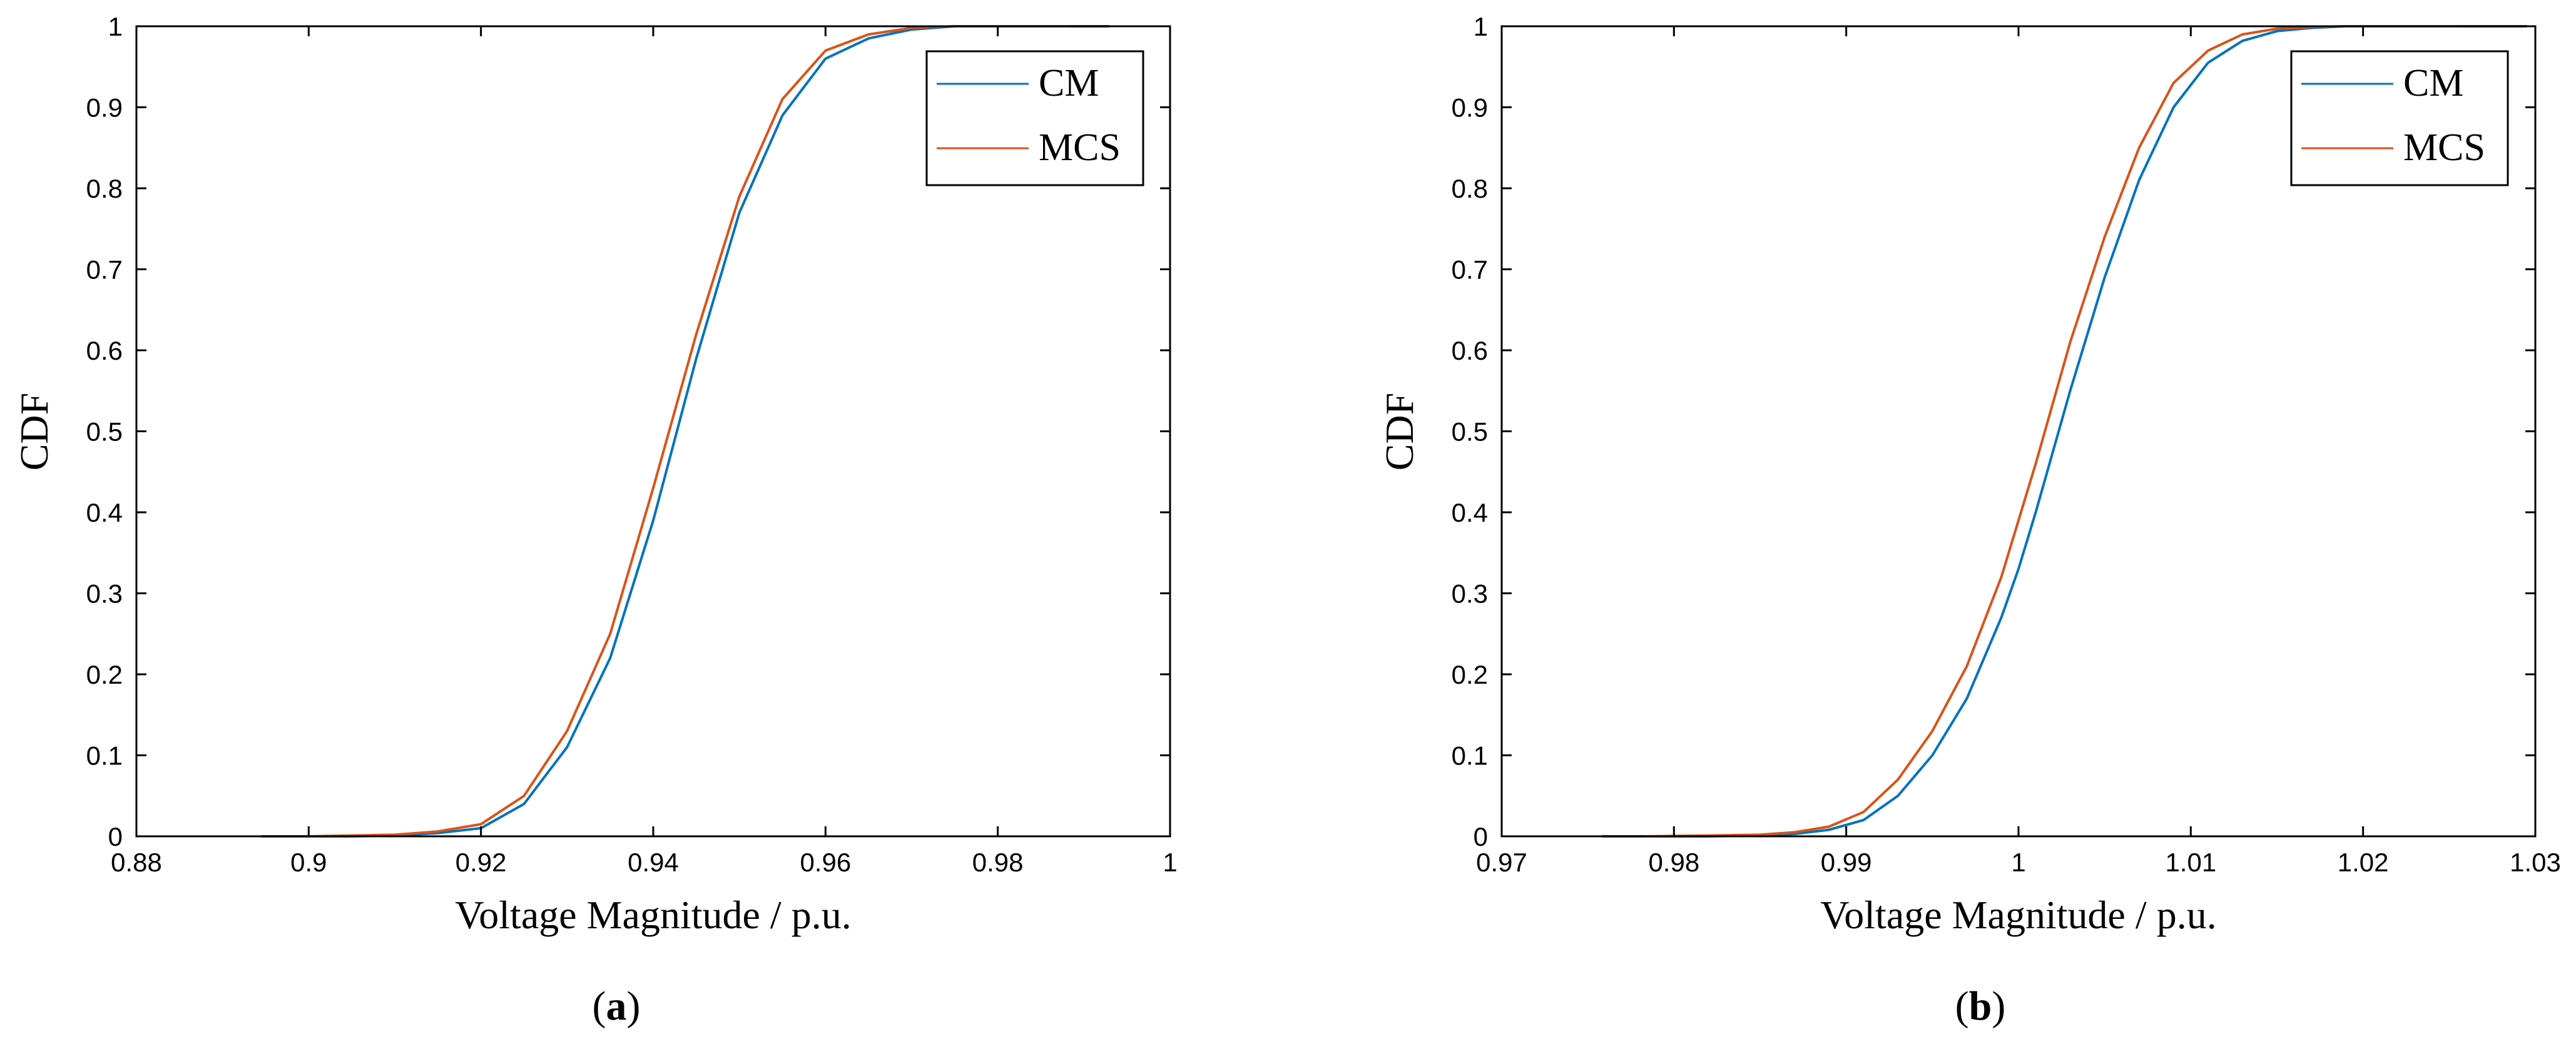 The image size is (2576, 1049). I want to click on x-tick-label: 0.97, so click(1501, 862).